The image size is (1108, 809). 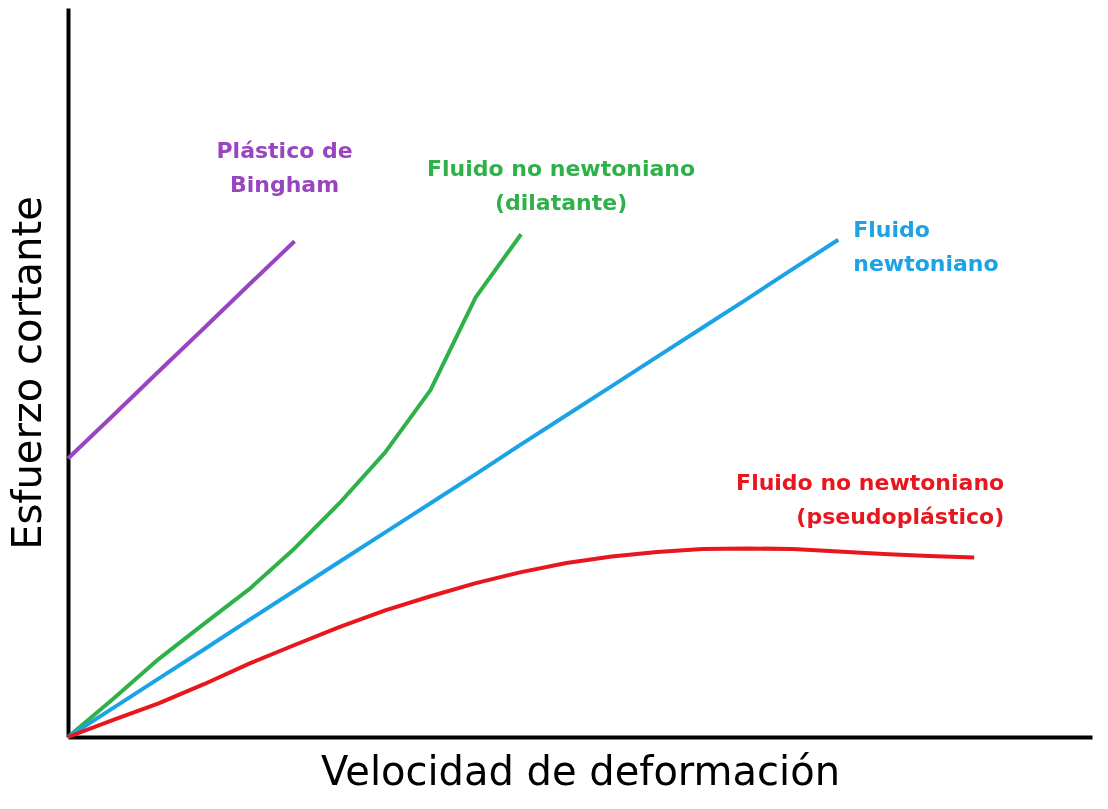 What do you see at coordinates (870, 499) in the screenshot?
I see `series-label: Fluido no newtoniano (pseudoplástico)` at bounding box center [870, 499].